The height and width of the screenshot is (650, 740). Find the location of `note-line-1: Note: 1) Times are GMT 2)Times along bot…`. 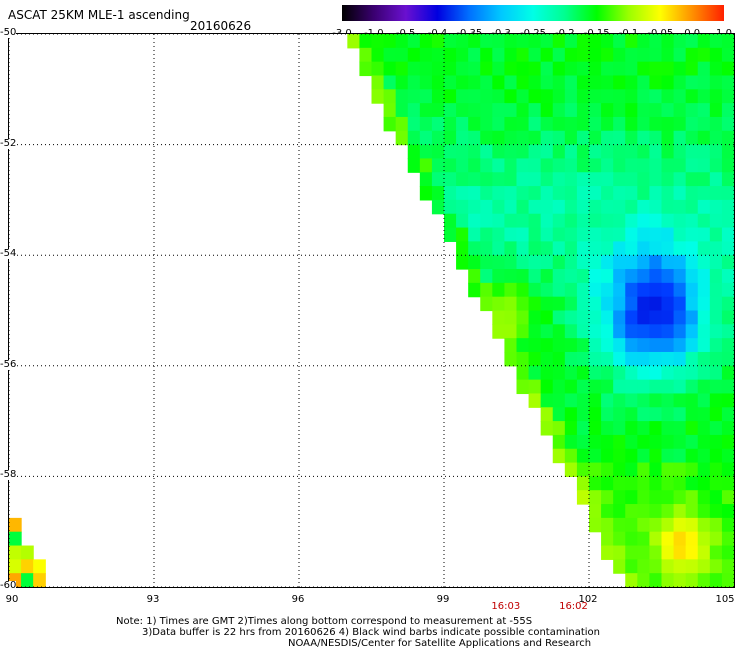

note-line-1: Note: 1) Times are GMT 2)Times along bot… is located at coordinates (324, 621).